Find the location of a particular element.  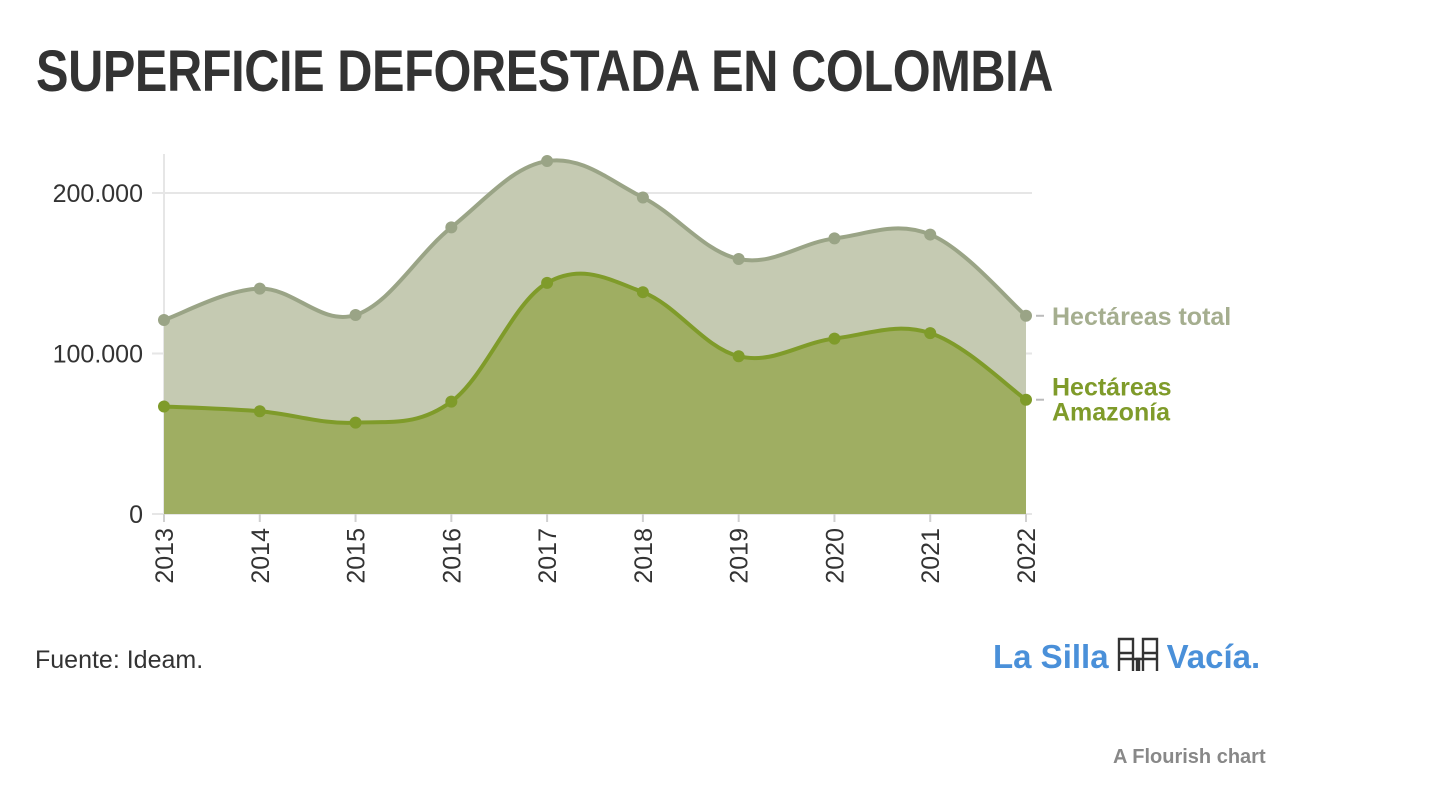

x-tick-label: 2013 is located at coordinates (165, 556).